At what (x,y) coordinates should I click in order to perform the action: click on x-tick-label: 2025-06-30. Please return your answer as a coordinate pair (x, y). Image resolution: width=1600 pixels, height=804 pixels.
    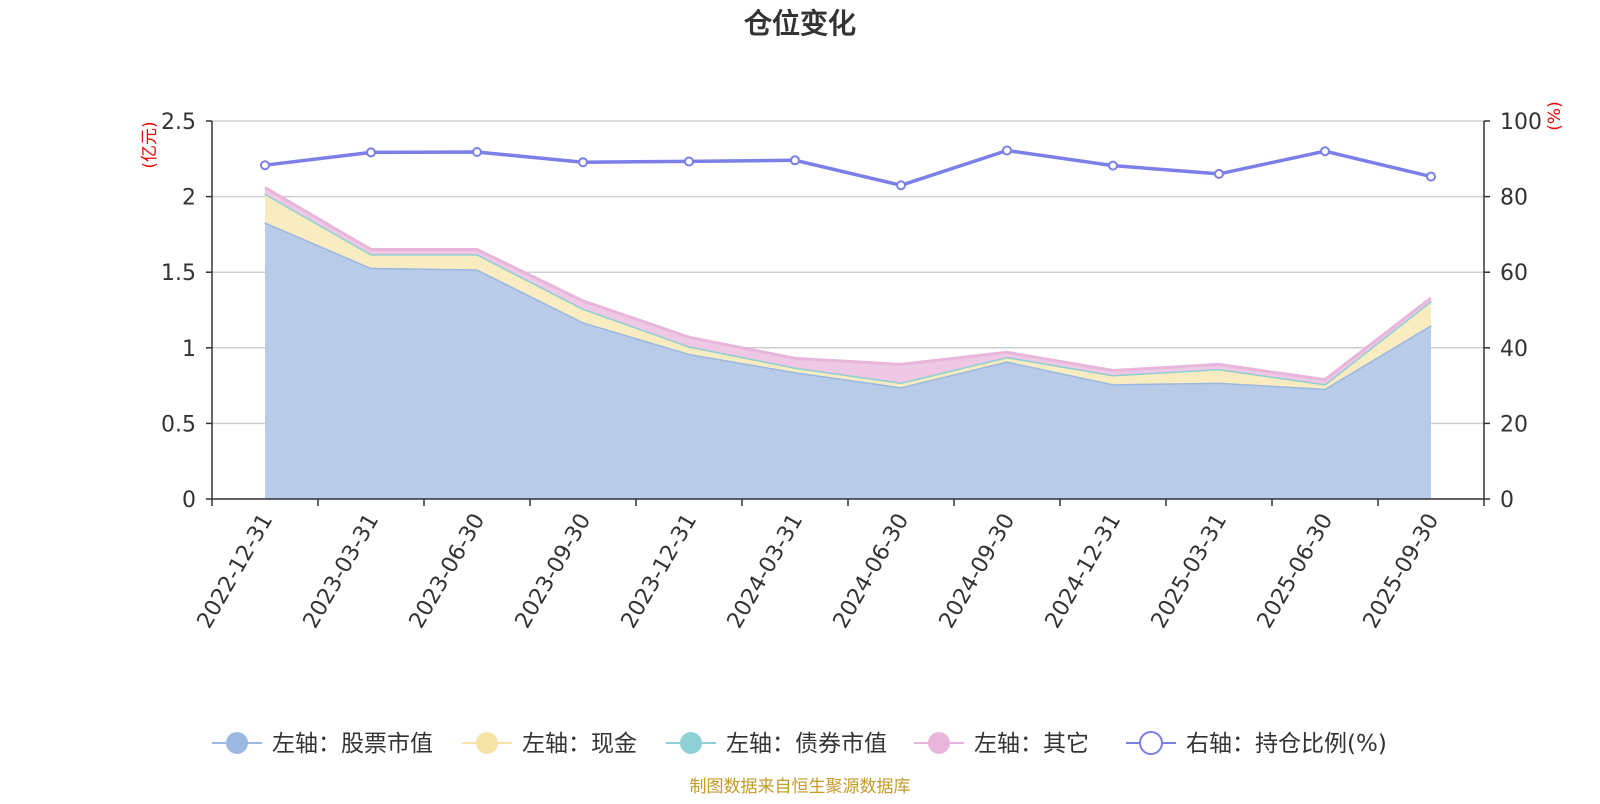
    Looking at the image, I should click on (1296, 571).